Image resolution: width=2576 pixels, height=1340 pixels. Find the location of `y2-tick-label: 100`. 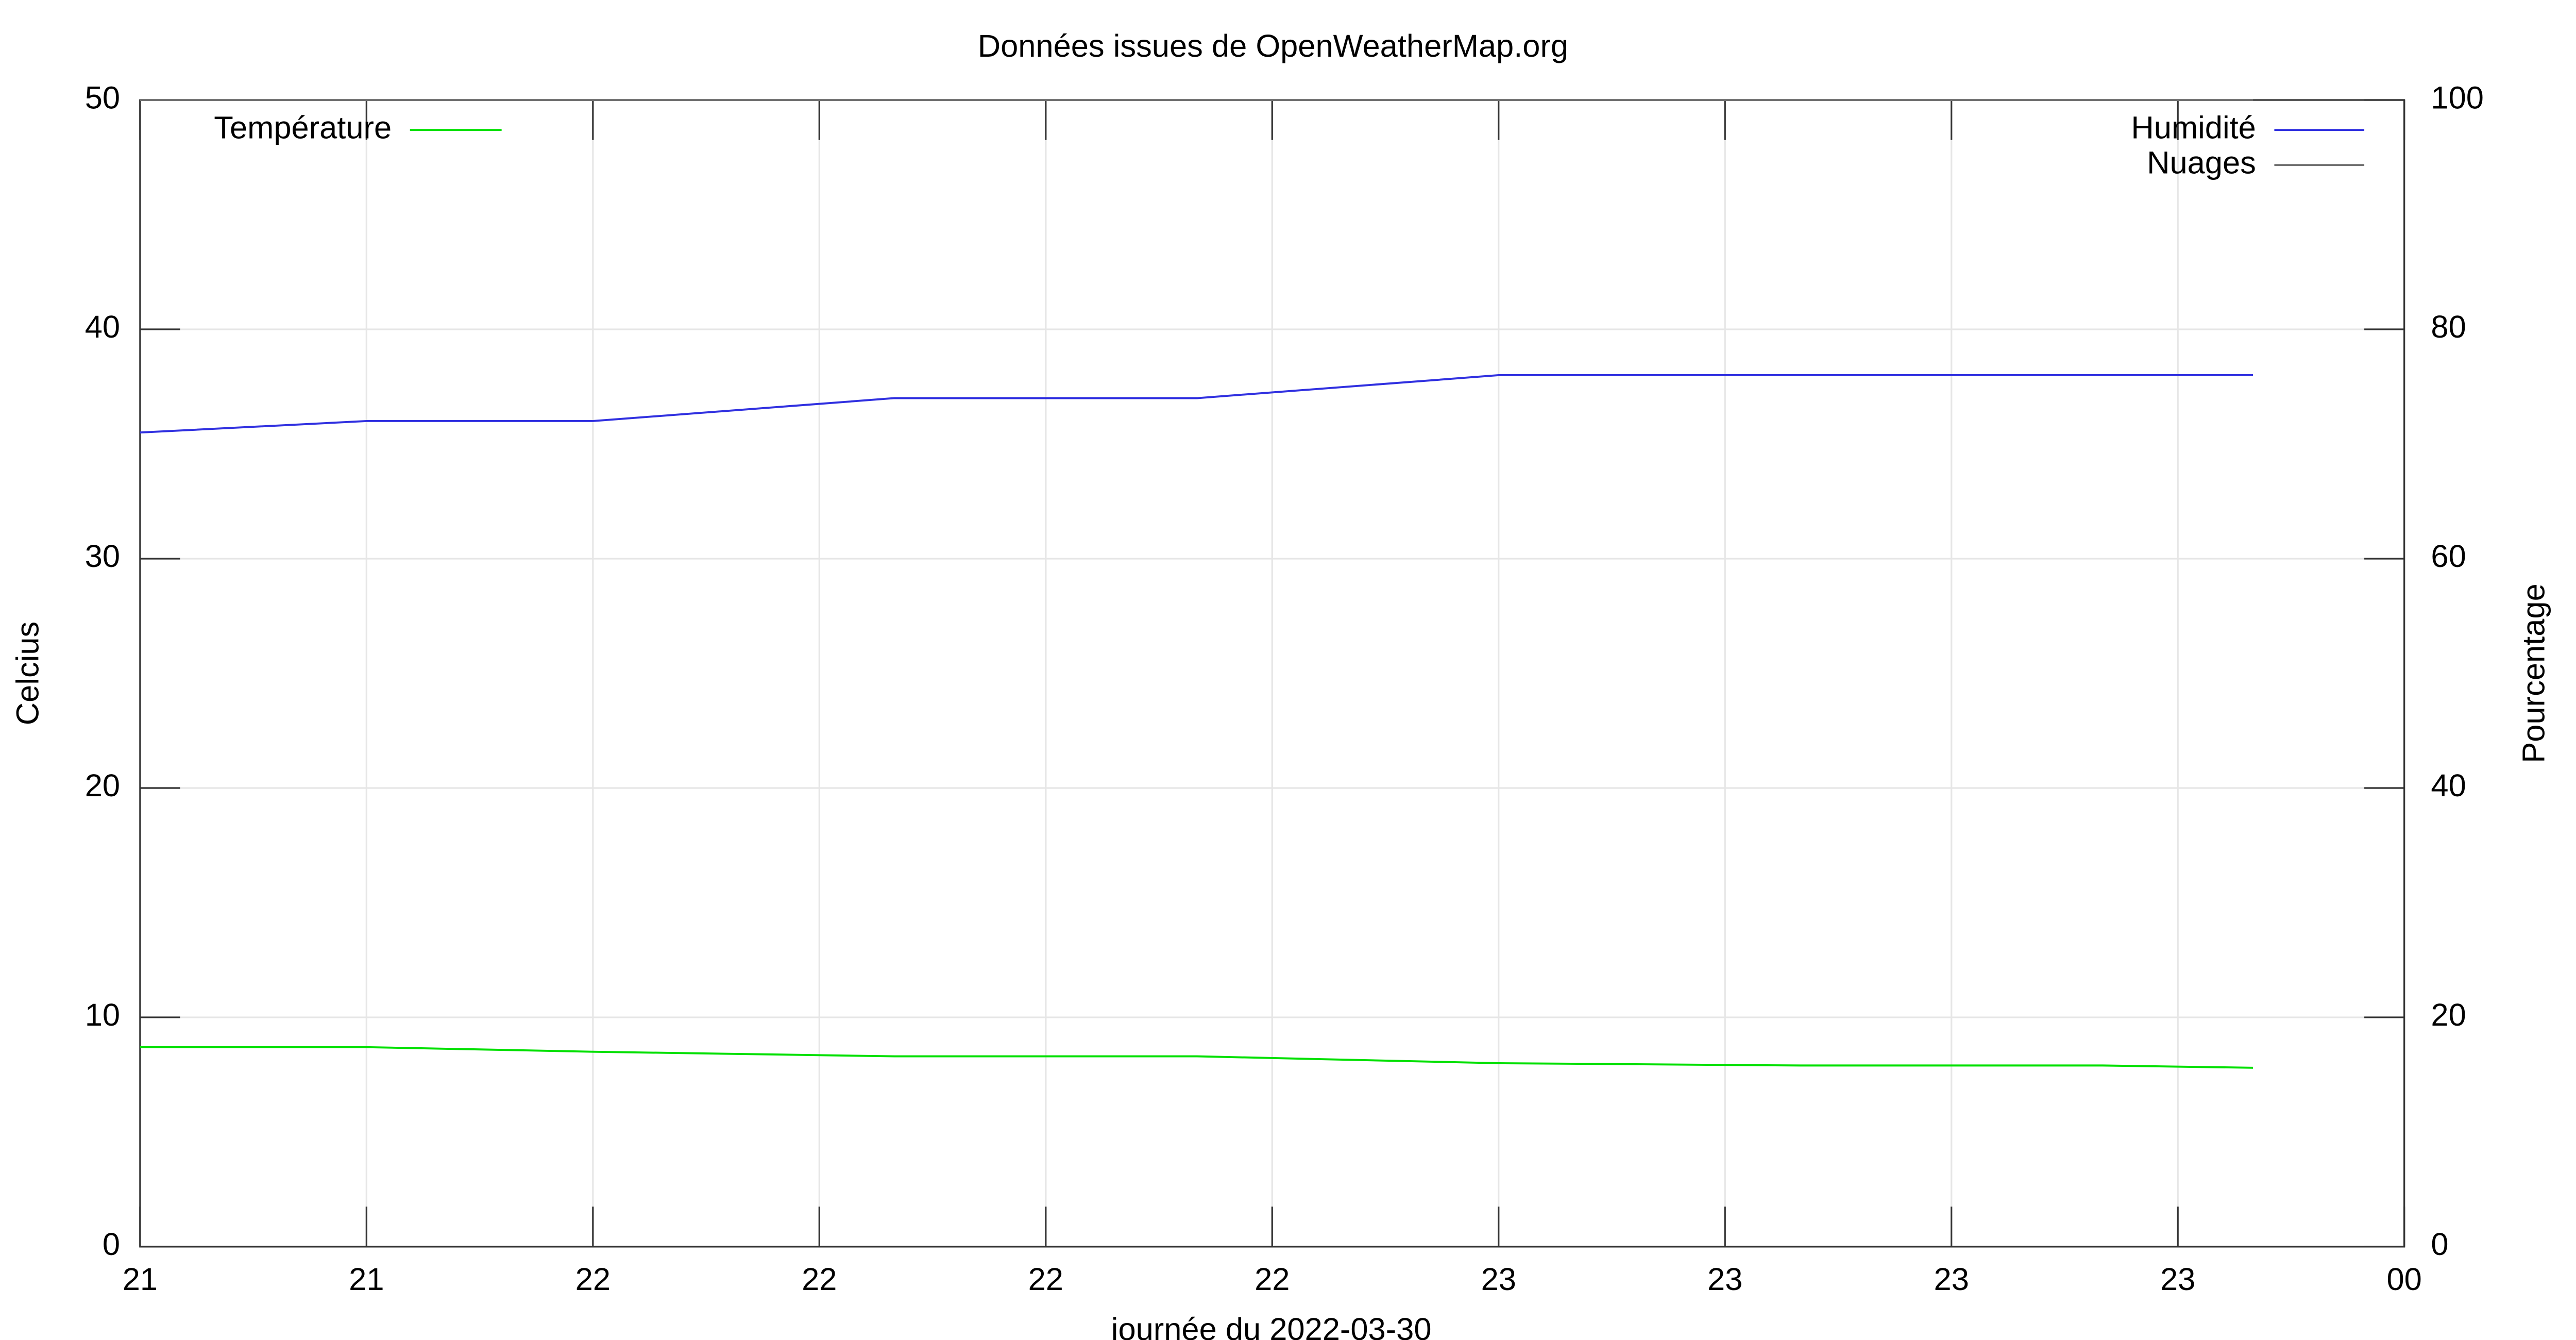

y2-tick-label: 100 is located at coordinates (2457, 97).